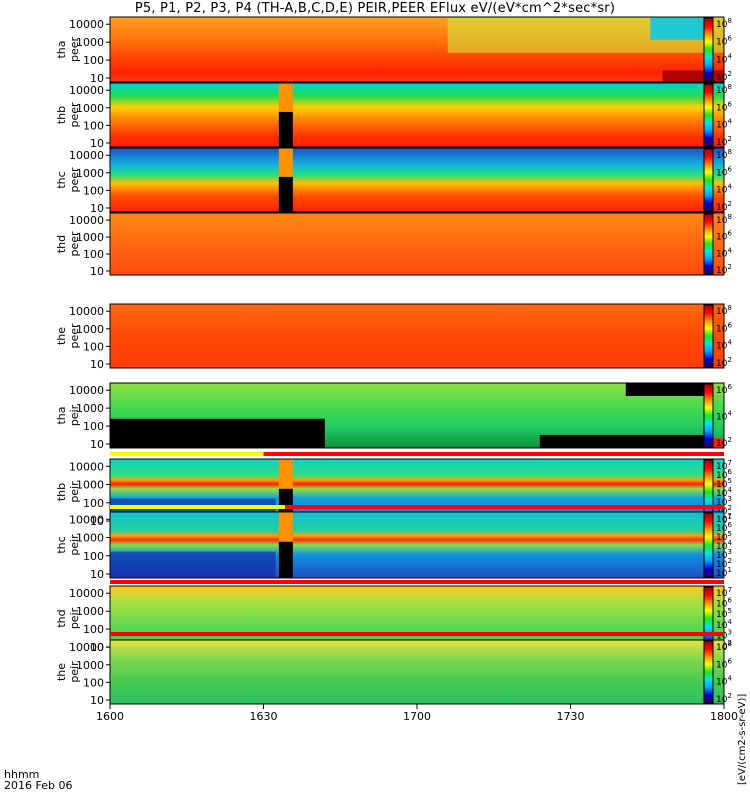 This screenshot has width=750, height=800. I want to click on x-tick-label: 1600, so click(110, 716).